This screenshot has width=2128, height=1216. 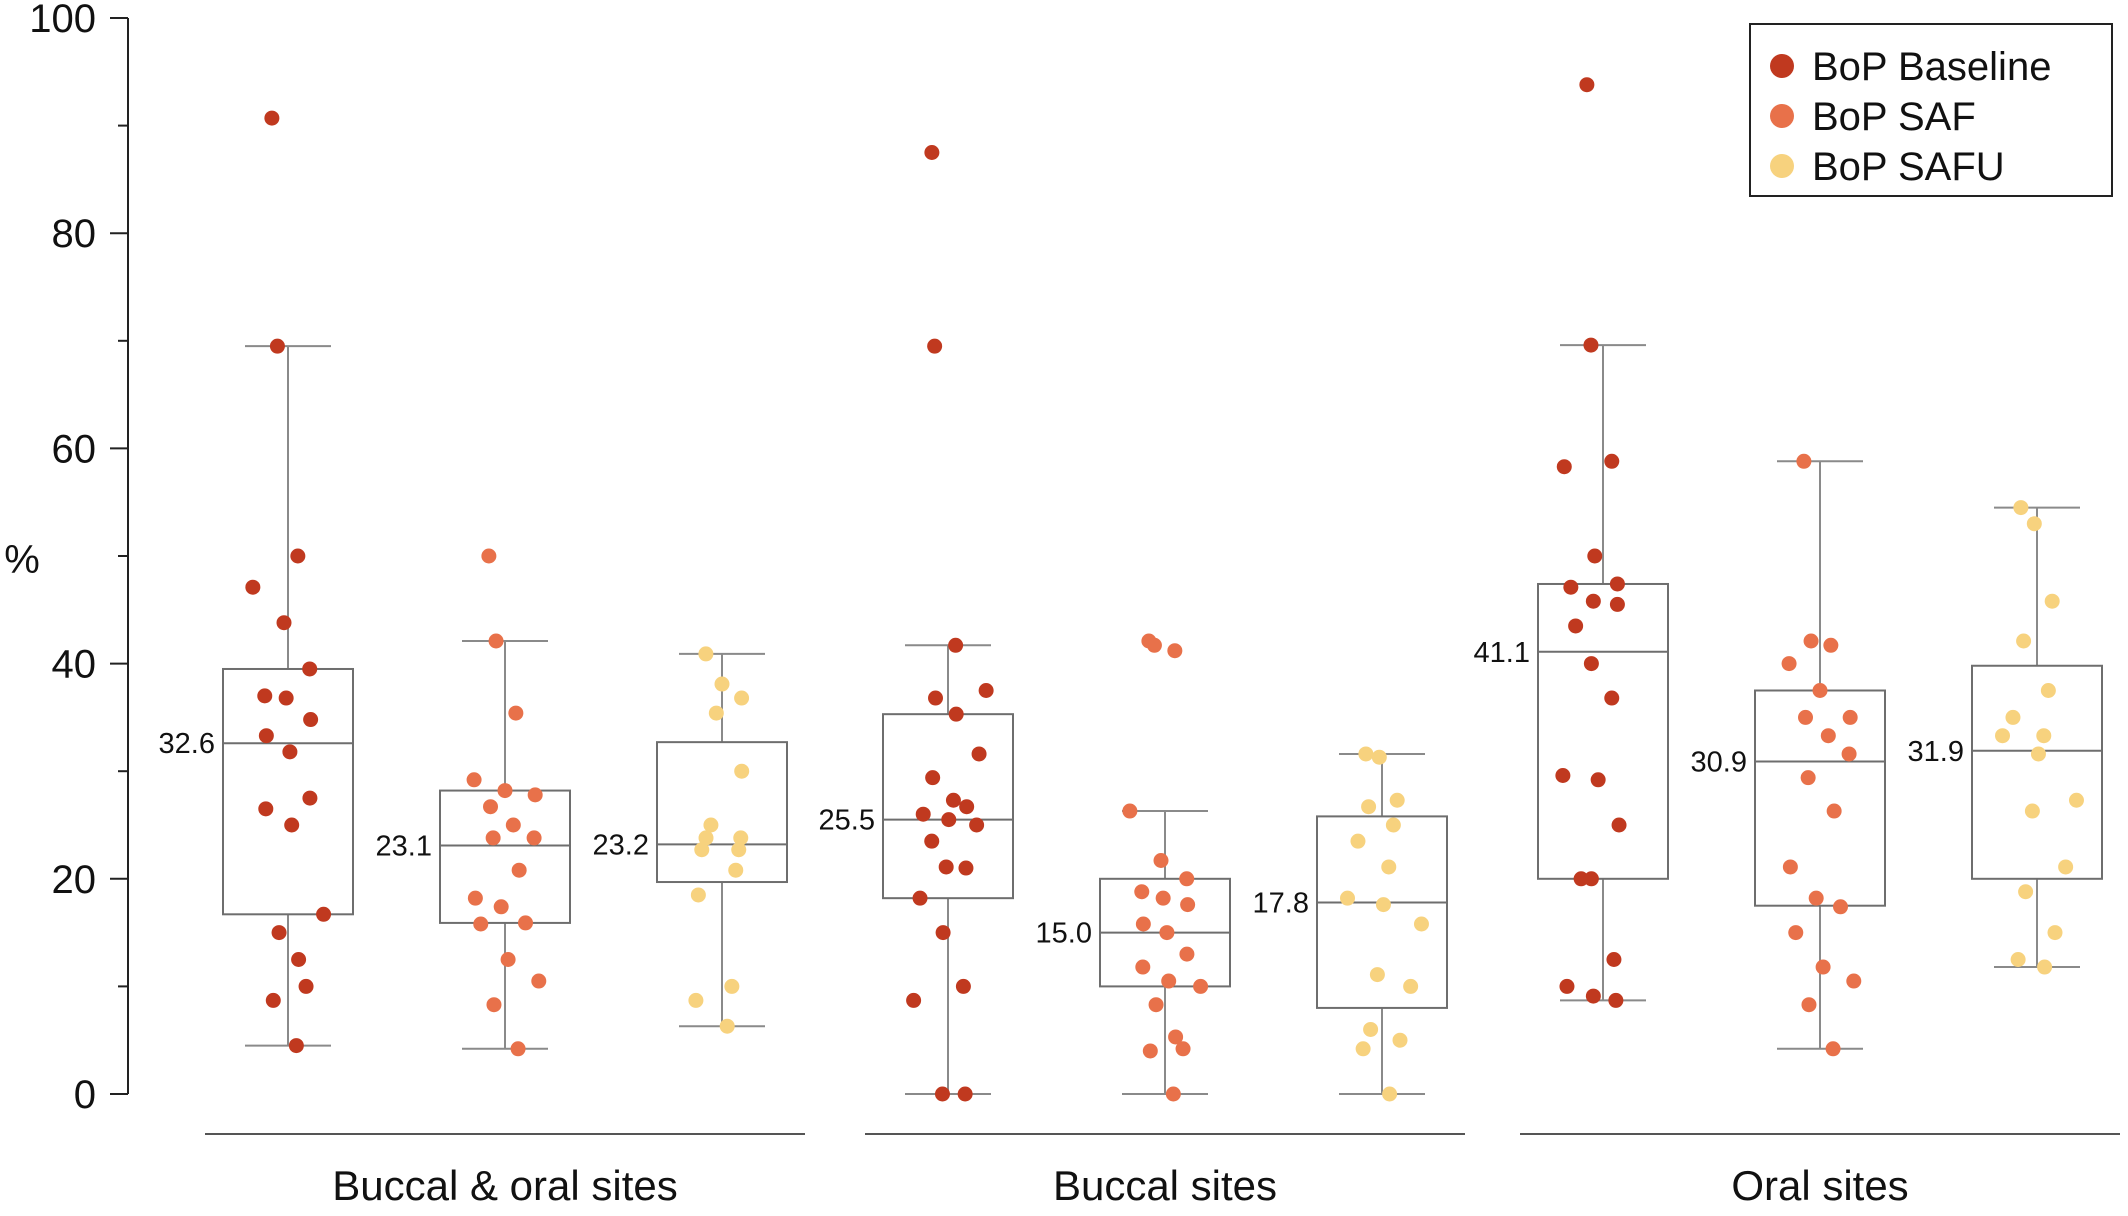 I want to click on median-label: 15.0, so click(x=1064, y=934).